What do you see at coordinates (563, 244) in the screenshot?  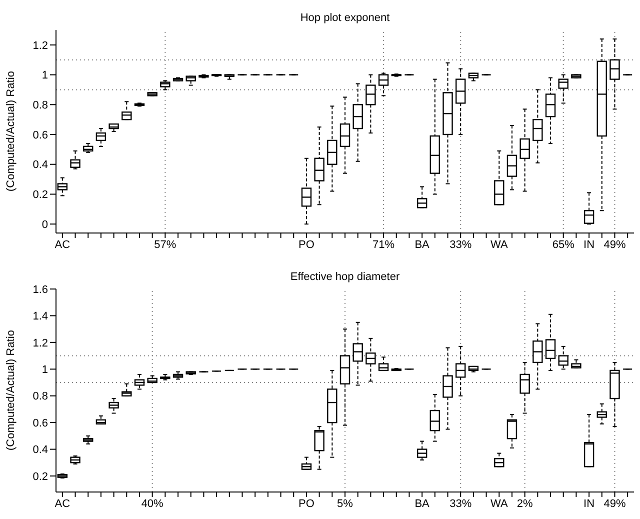 I see `x-tick-label: 65%` at bounding box center [563, 244].